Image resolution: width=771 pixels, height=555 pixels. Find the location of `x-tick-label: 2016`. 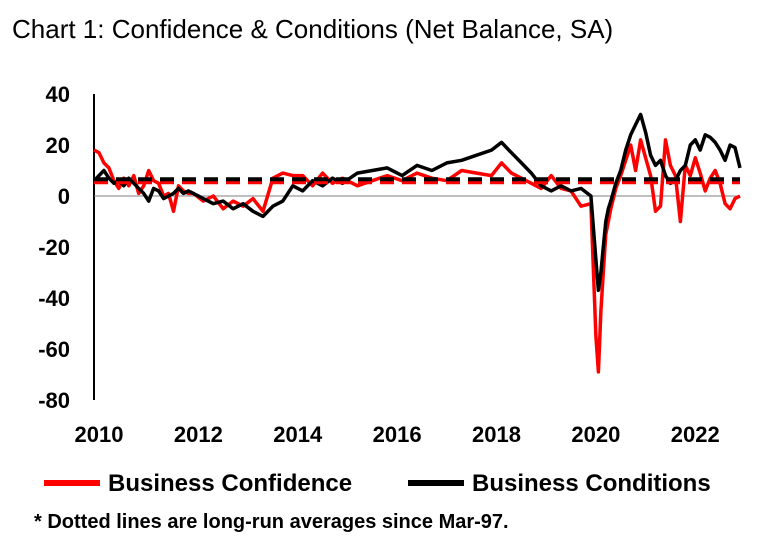

x-tick-label: 2016 is located at coordinates (397, 434).